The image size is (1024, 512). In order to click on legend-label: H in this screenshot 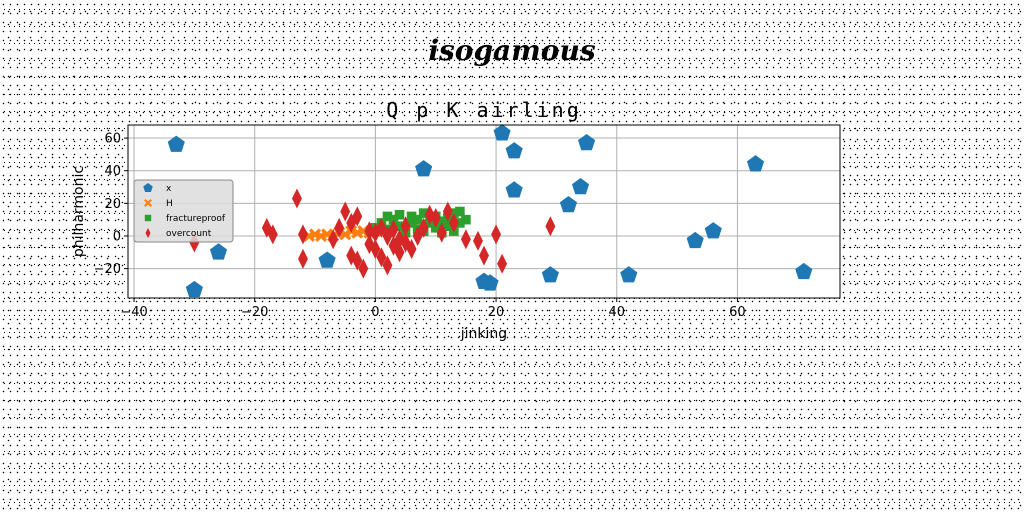, I will do `click(169, 204)`.